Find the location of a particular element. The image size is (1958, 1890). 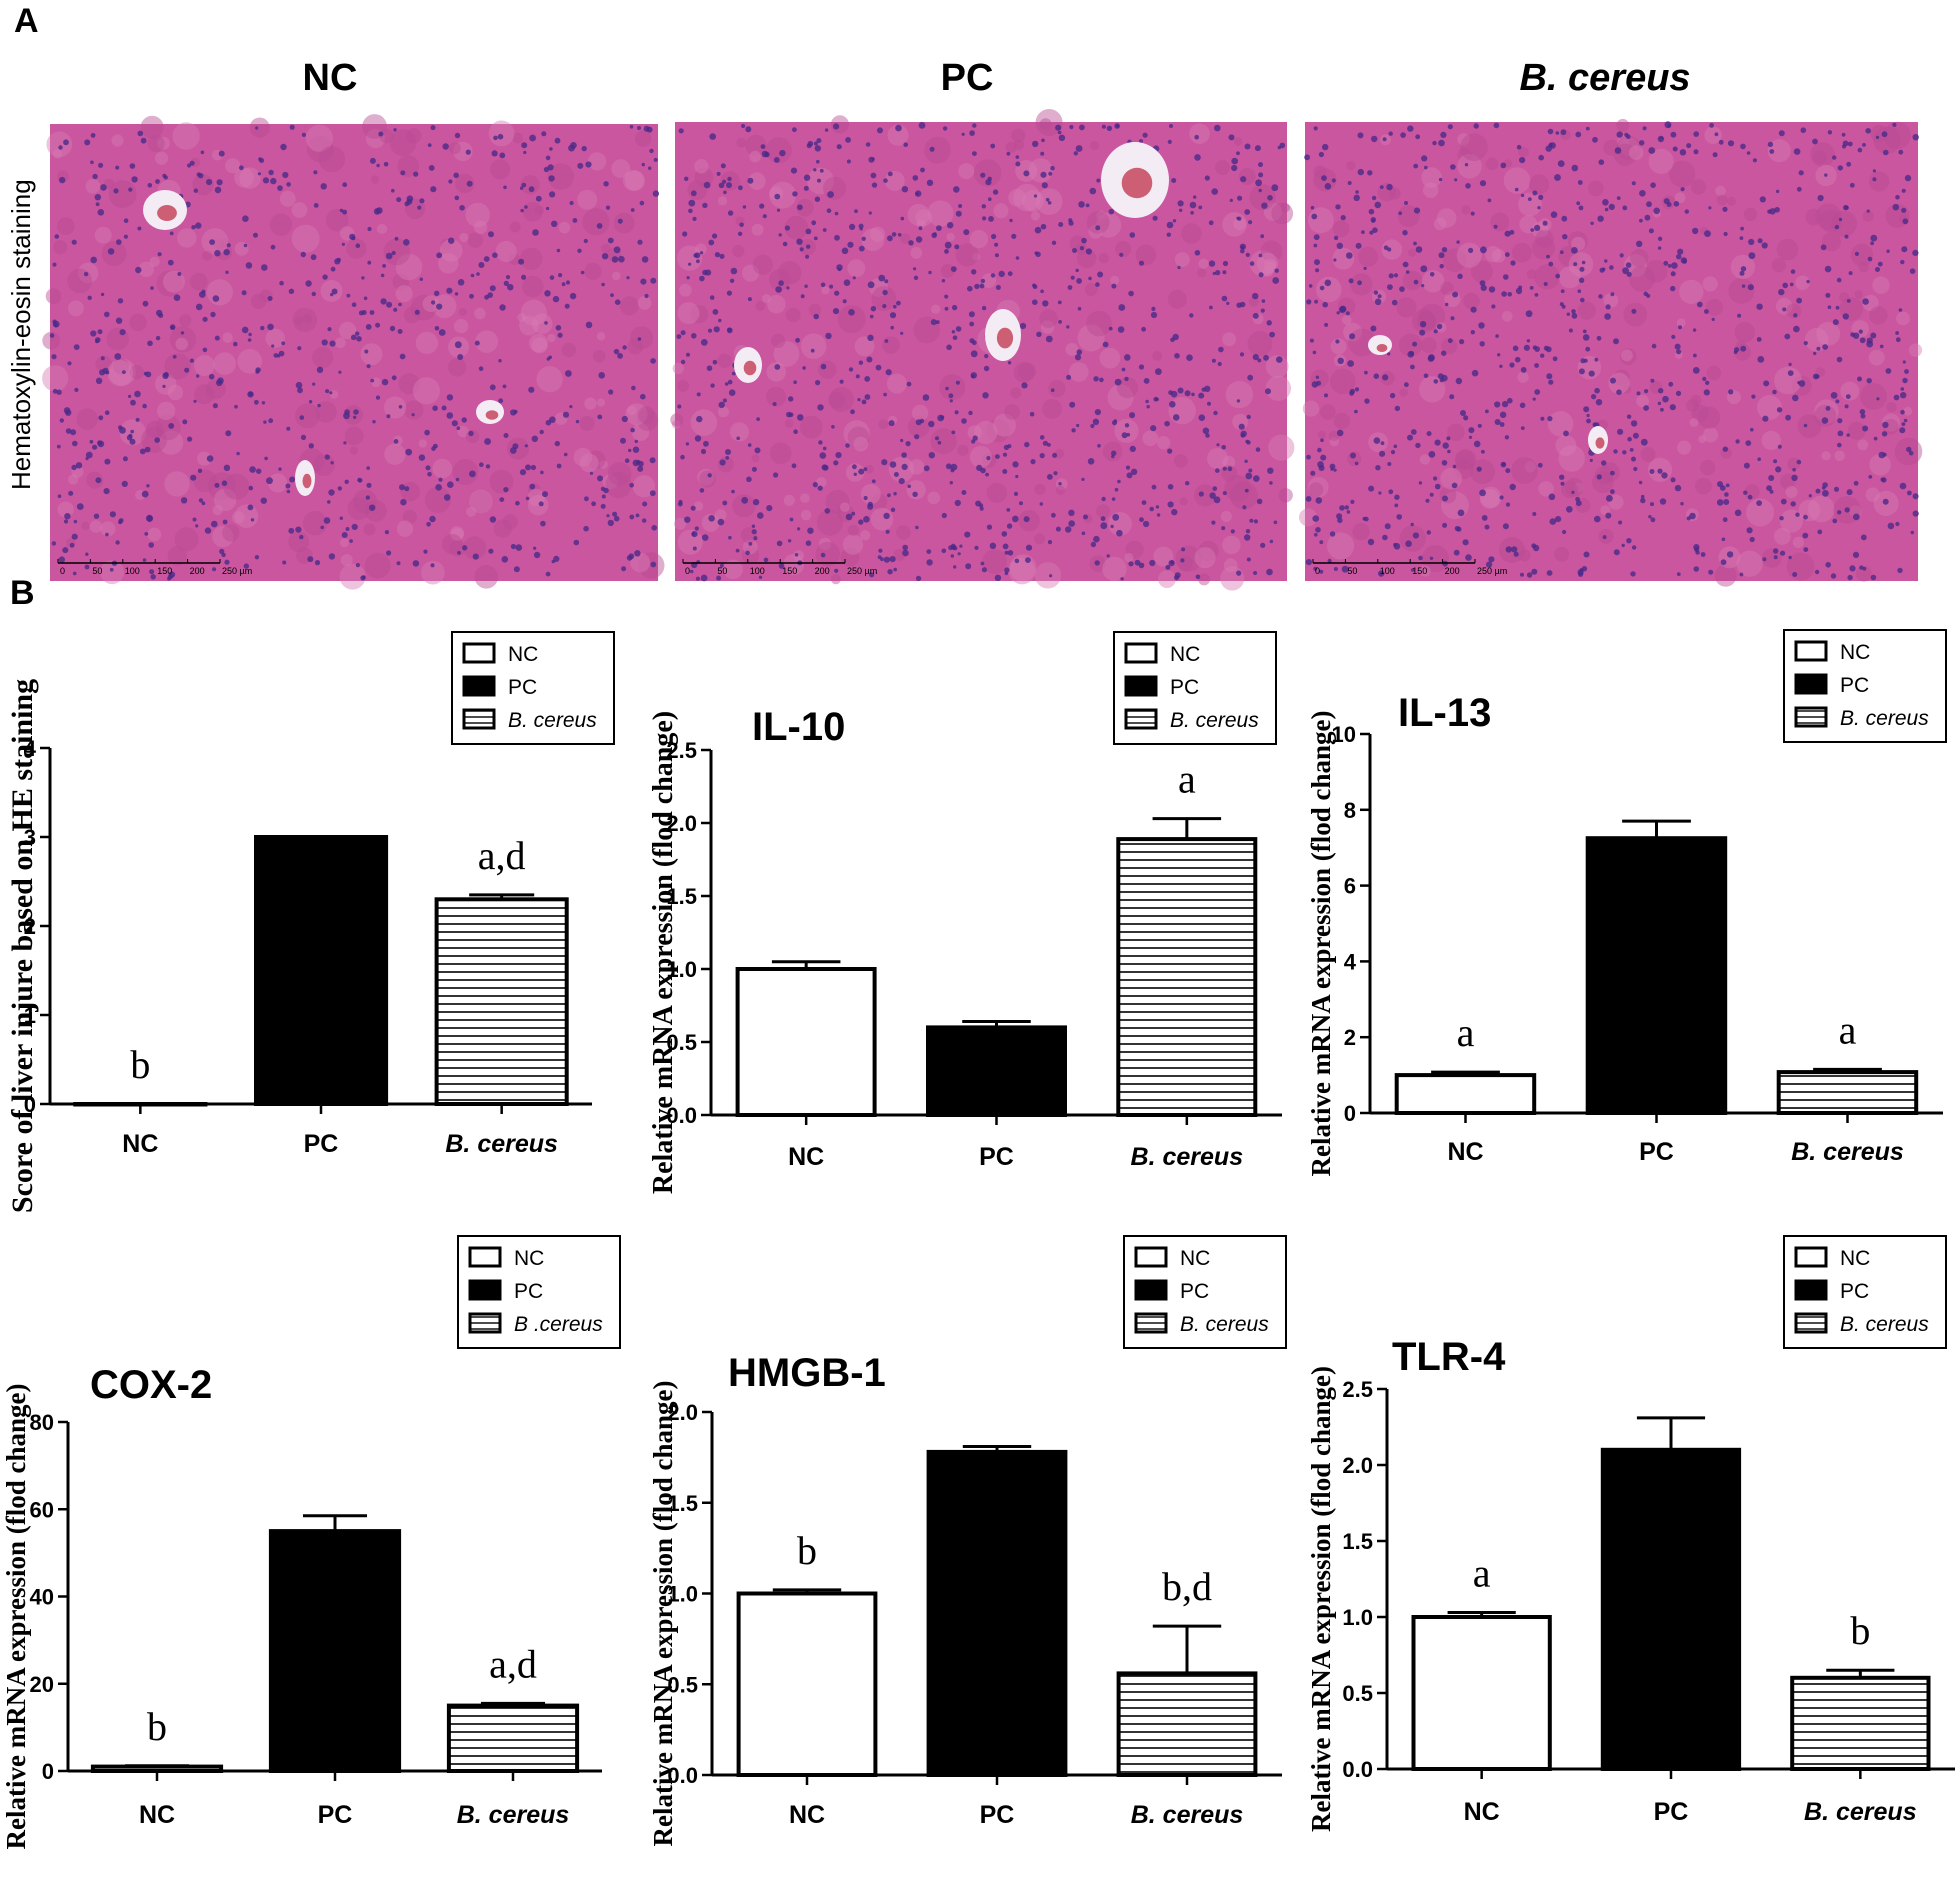

legend-label: NC is located at coordinates (1195, 1258).